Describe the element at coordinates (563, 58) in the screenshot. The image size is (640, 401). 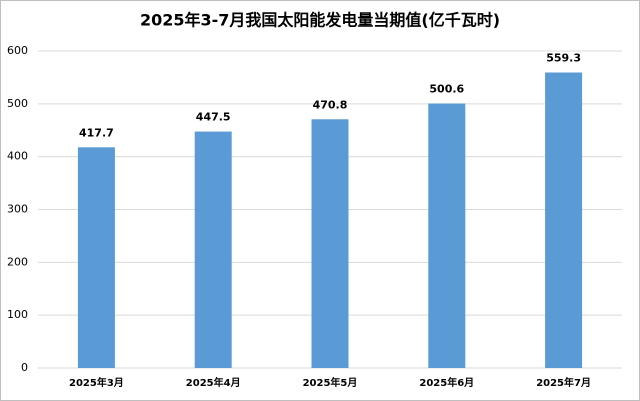
I see `value-label: 559.3` at that location.